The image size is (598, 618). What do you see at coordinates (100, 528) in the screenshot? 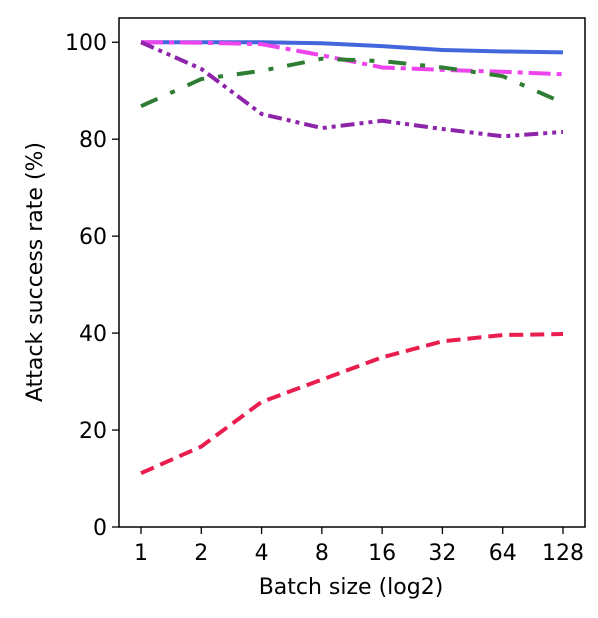
I see `y-tick-label: 0` at bounding box center [100, 528].